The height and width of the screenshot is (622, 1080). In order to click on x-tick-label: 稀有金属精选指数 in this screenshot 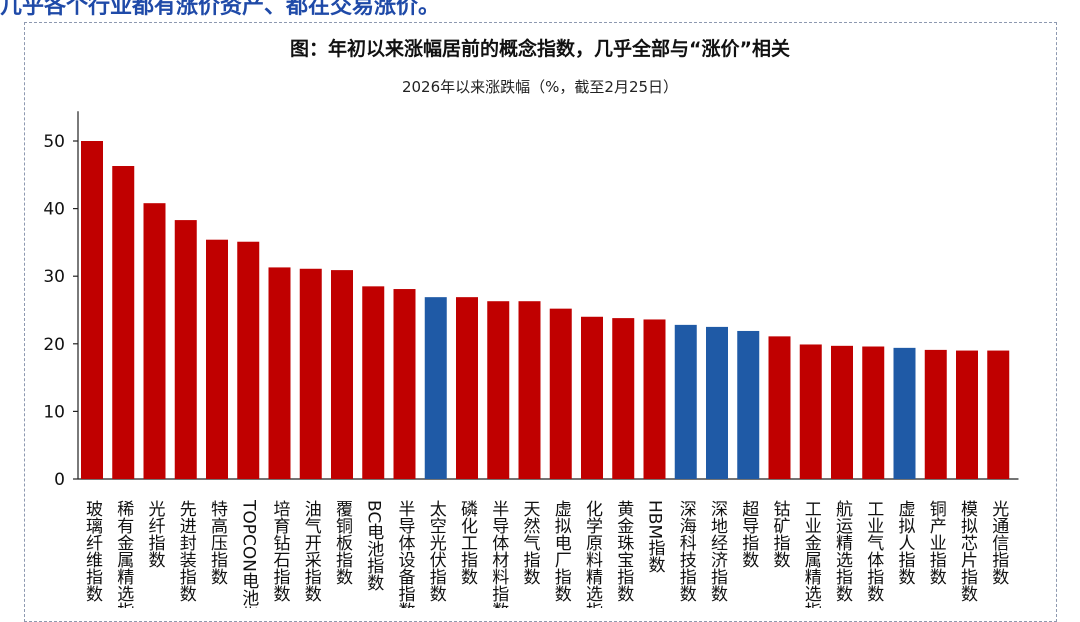, I will do `click(123, 554)`.